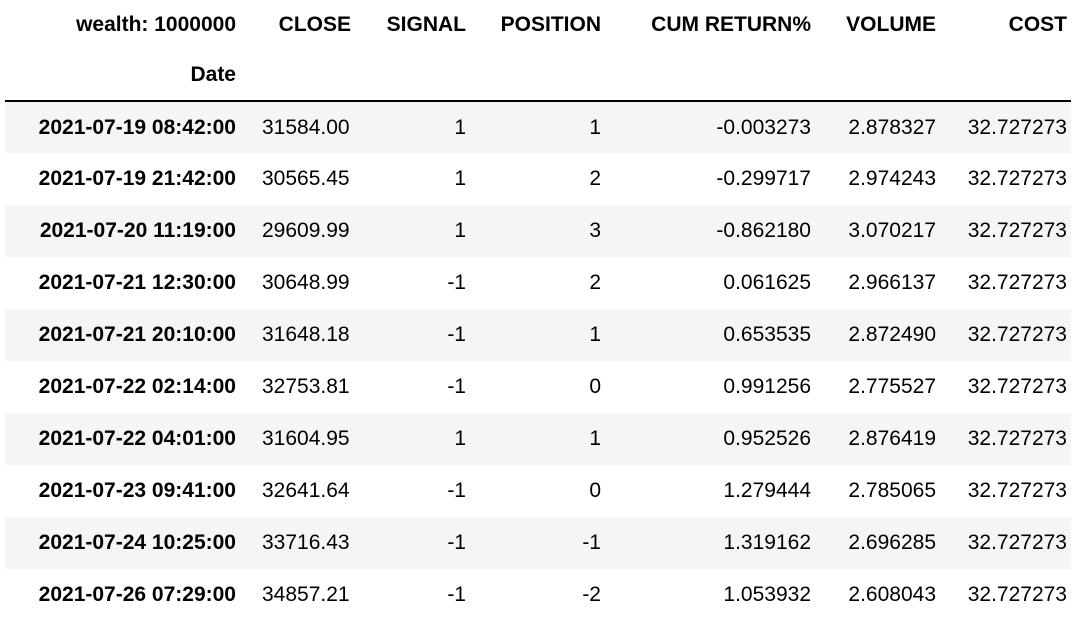 The image size is (1078, 621). Describe the element at coordinates (306, 542) in the screenshot. I see `cell-close: 33716.43` at that location.